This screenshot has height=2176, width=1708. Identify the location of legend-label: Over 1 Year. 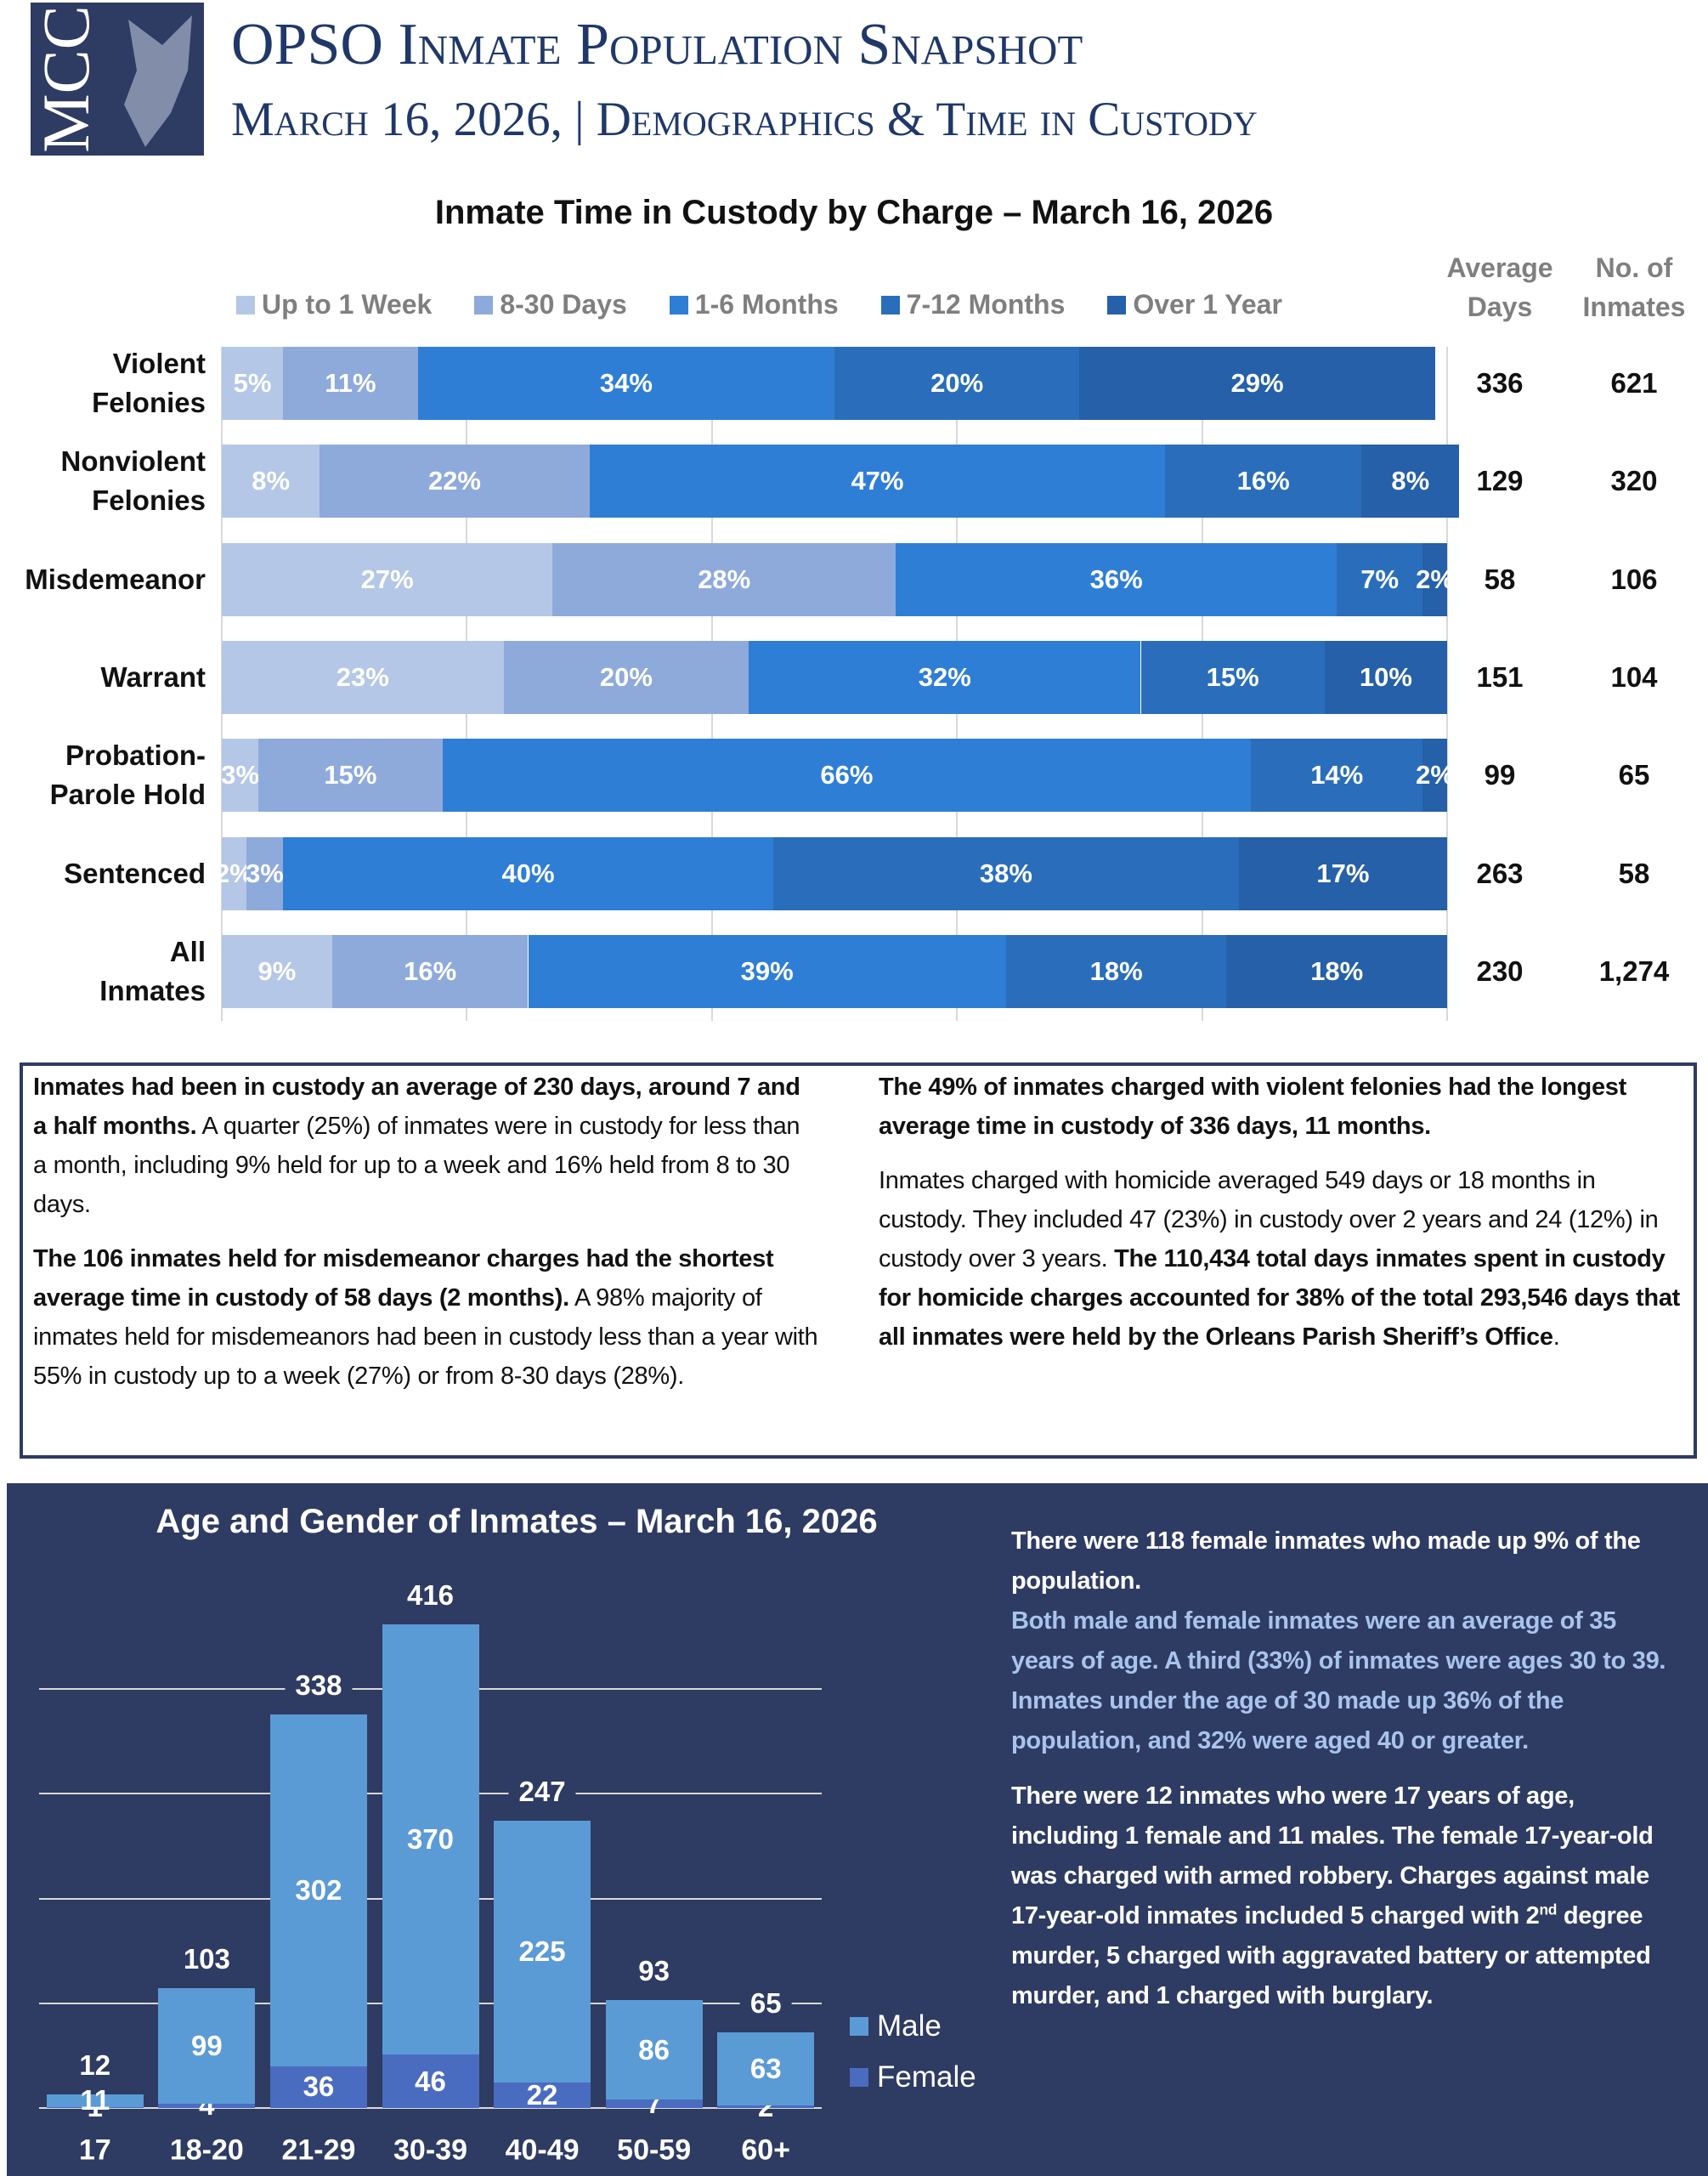
(1208, 304).